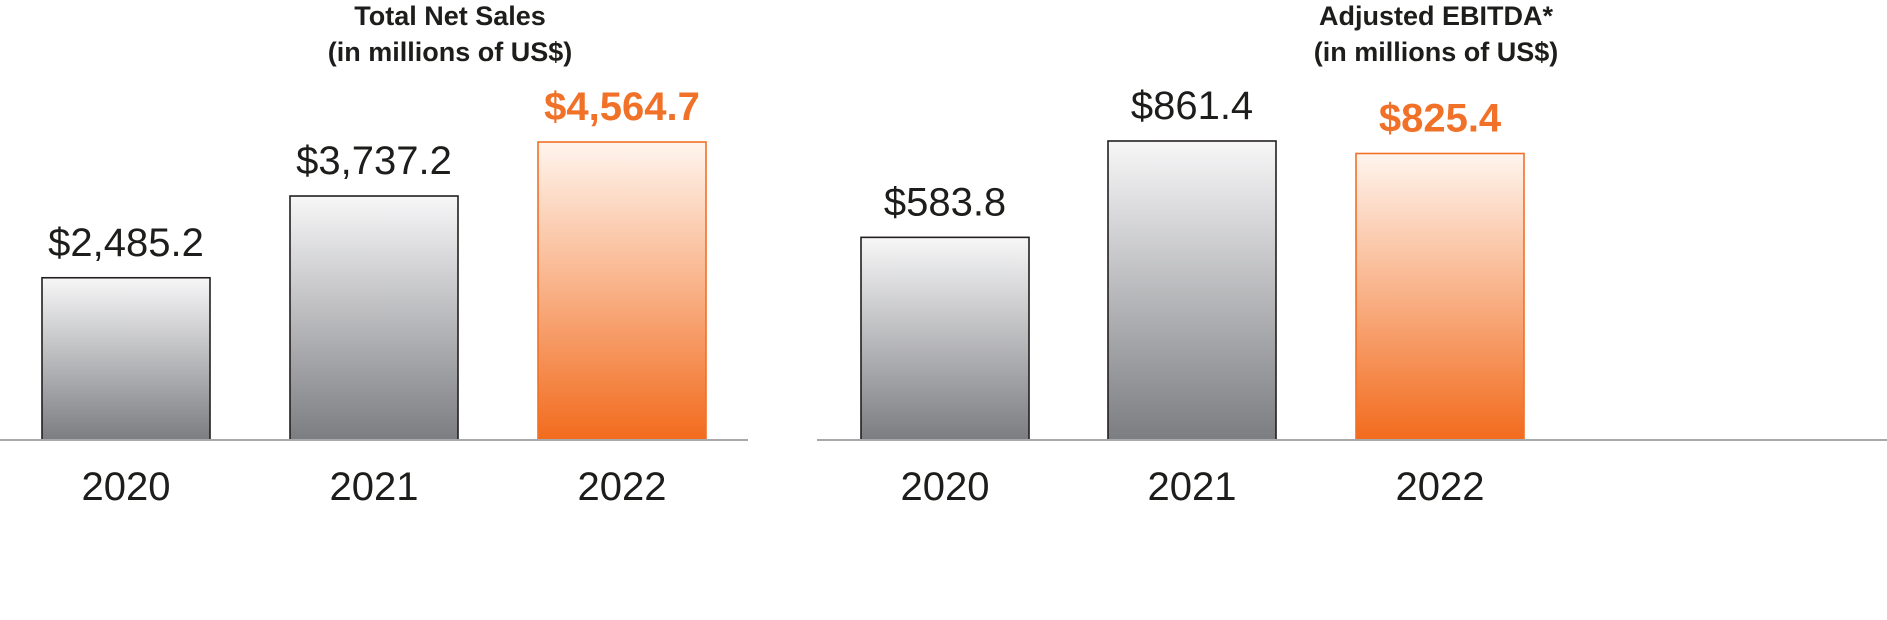 The image size is (1887, 620). What do you see at coordinates (450, 52) in the screenshot?
I see `net-sales-subtitle: (in millions of US$)` at bounding box center [450, 52].